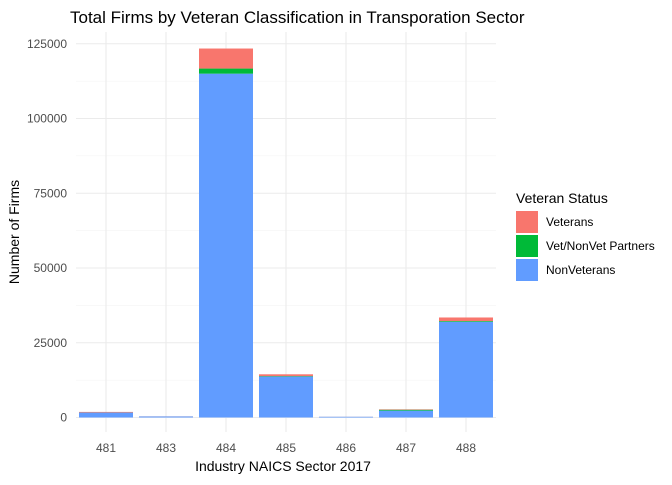  Describe the element at coordinates (47, 231) in the screenshot. I see `y-axis-ticks: 0 25000 50000 75000 100000 125000` at that location.